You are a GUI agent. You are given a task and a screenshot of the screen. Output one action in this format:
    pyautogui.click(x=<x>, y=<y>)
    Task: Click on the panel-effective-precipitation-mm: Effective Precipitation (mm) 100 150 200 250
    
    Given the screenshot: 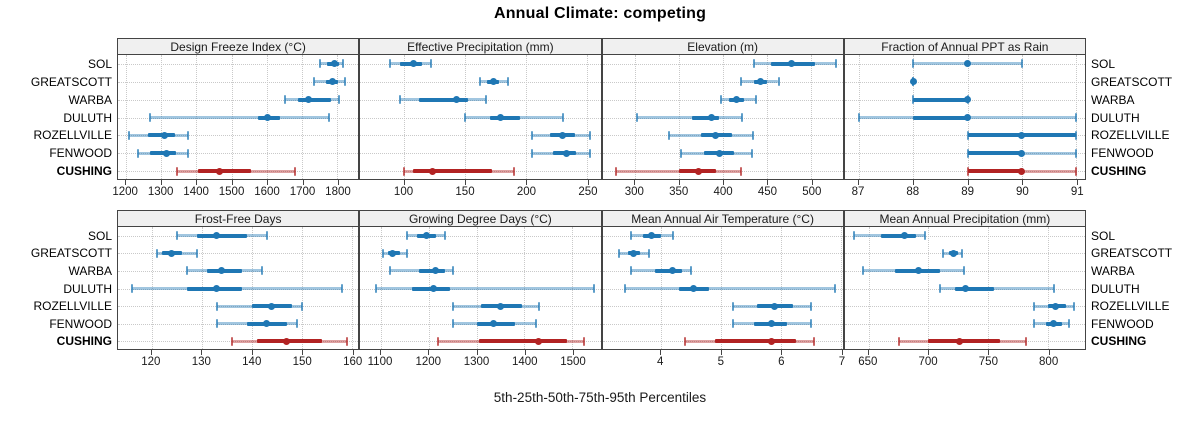 What is the action you would take?
    pyautogui.click(x=480, y=123)
    